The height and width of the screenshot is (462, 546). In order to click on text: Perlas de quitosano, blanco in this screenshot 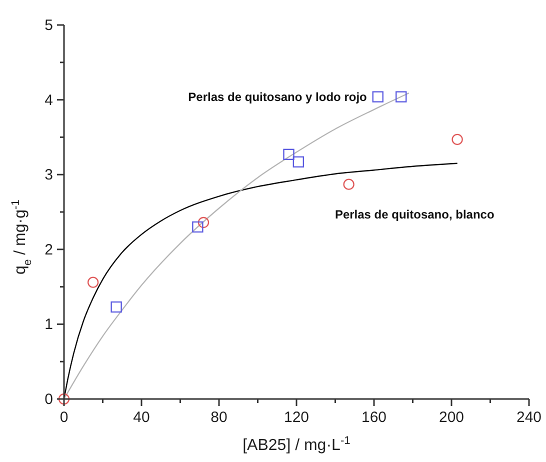, I will do `click(414, 214)`.